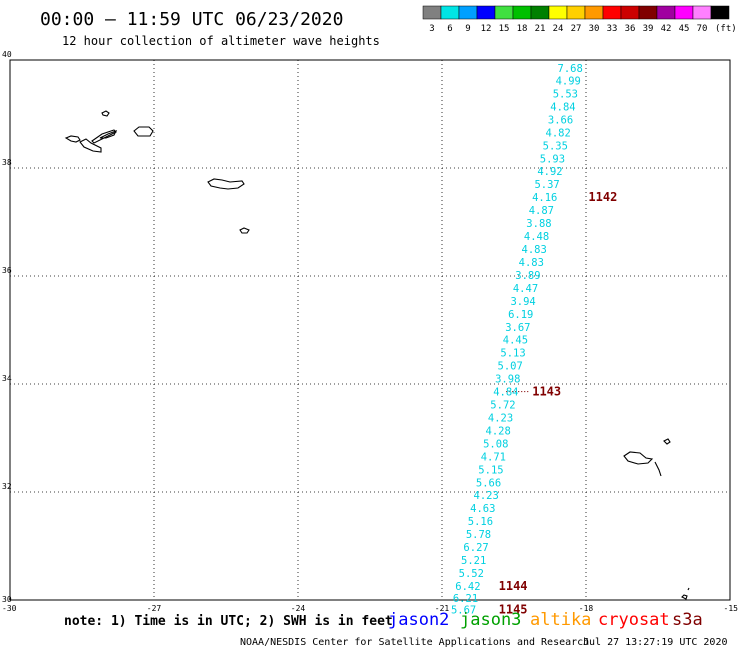  Describe the element at coordinates (502, 406) in the screenshot. I see `wave-height-value: 5.72` at that location.